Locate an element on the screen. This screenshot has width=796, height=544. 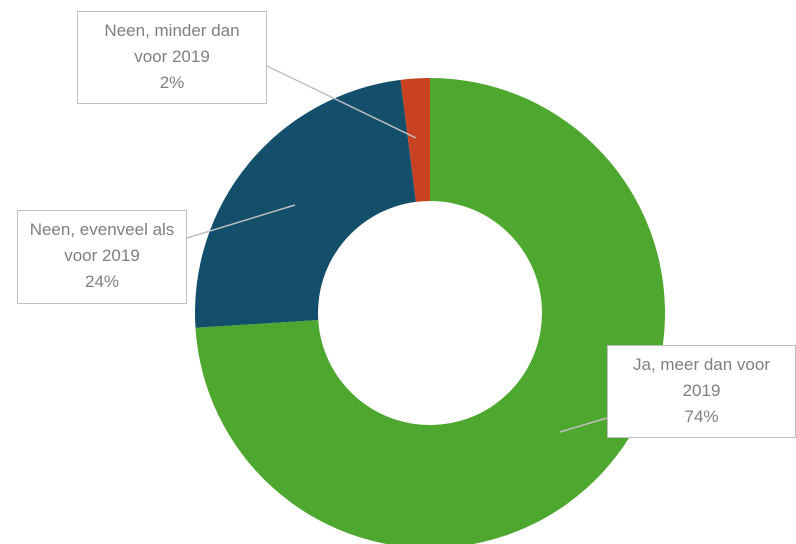
label-value: 24% is located at coordinates (102, 281).